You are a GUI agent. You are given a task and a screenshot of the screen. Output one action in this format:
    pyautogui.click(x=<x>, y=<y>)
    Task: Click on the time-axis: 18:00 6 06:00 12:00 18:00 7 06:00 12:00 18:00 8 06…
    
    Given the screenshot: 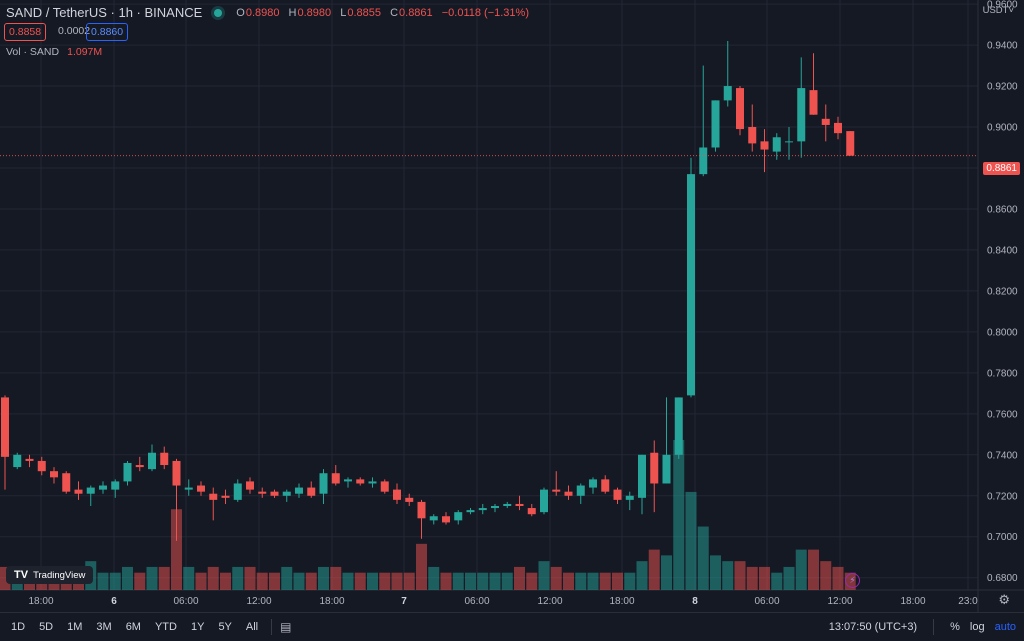 What is the action you would take?
    pyautogui.click(x=503, y=601)
    